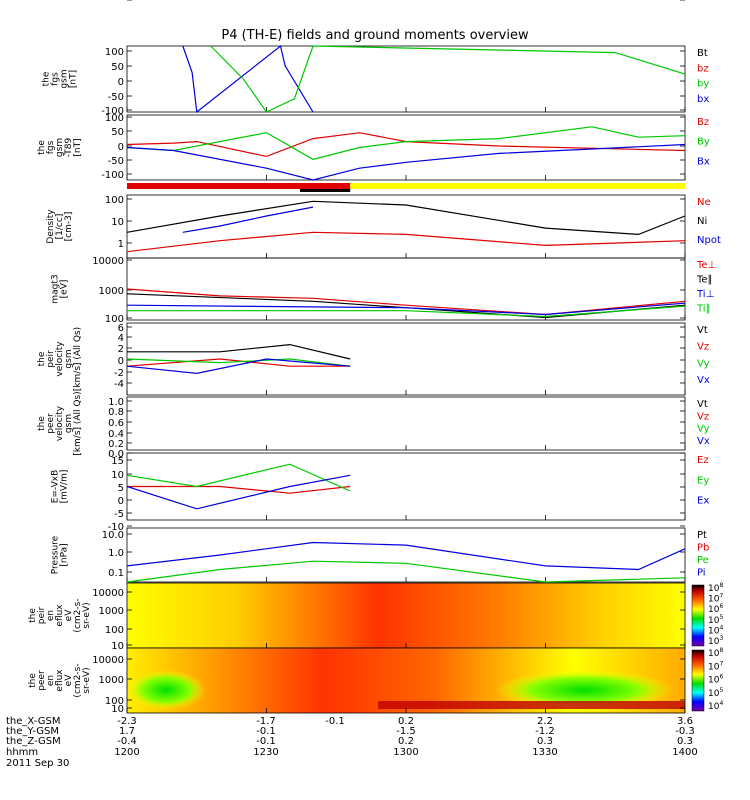  Describe the element at coordinates (709, 240) in the screenshot. I see `legend-entry-Npot: Npot` at that location.